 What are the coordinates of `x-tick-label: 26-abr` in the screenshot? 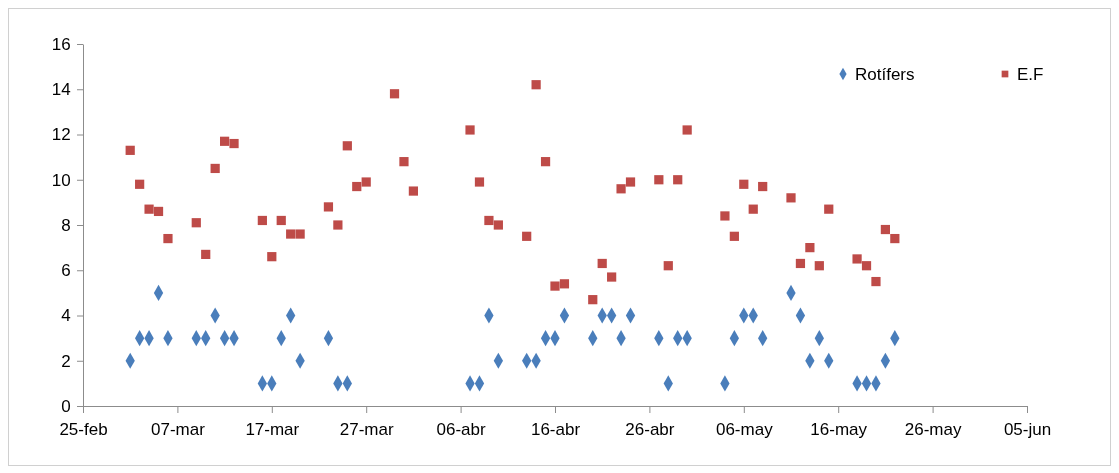 It's located at (650, 429).